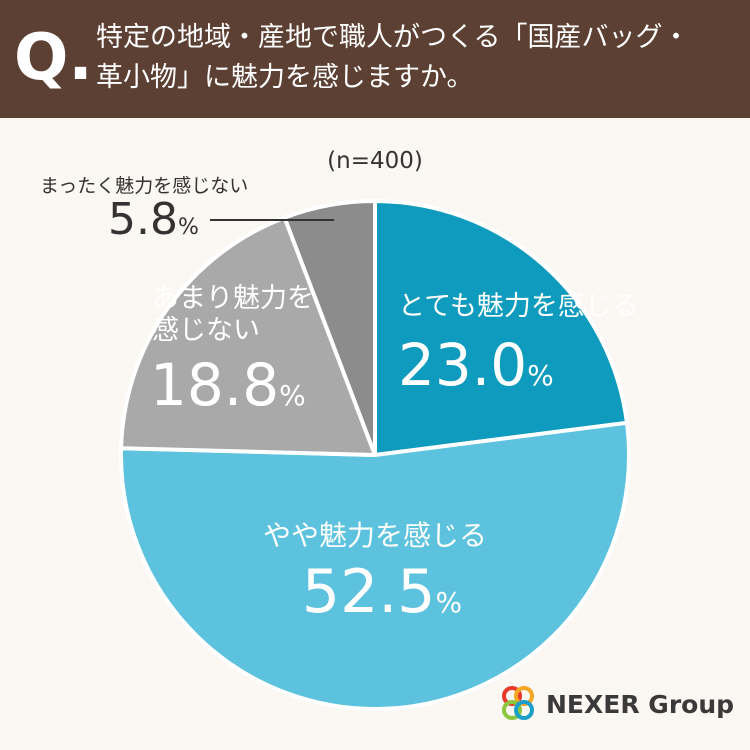 Image resolution: width=750 pixels, height=750 pixels. What do you see at coordinates (476, 365) in the screenshot?
I see `slice-value-1: 23.0%` at bounding box center [476, 365].